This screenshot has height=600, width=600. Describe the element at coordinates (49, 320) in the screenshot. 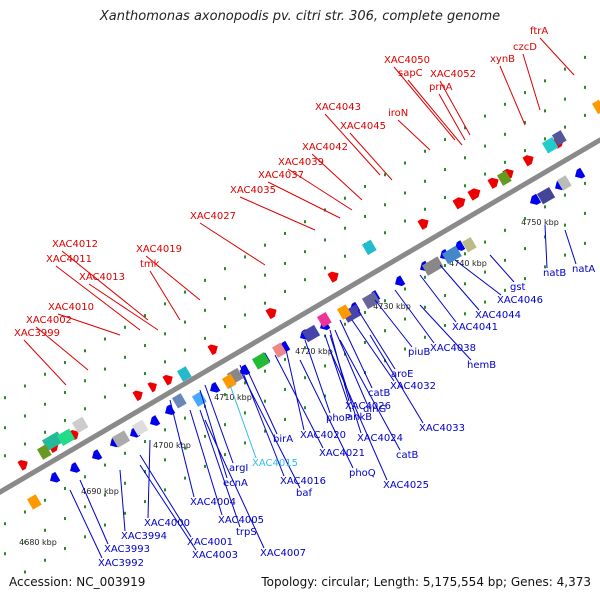

I see `top-label: XAC4002` at that location.